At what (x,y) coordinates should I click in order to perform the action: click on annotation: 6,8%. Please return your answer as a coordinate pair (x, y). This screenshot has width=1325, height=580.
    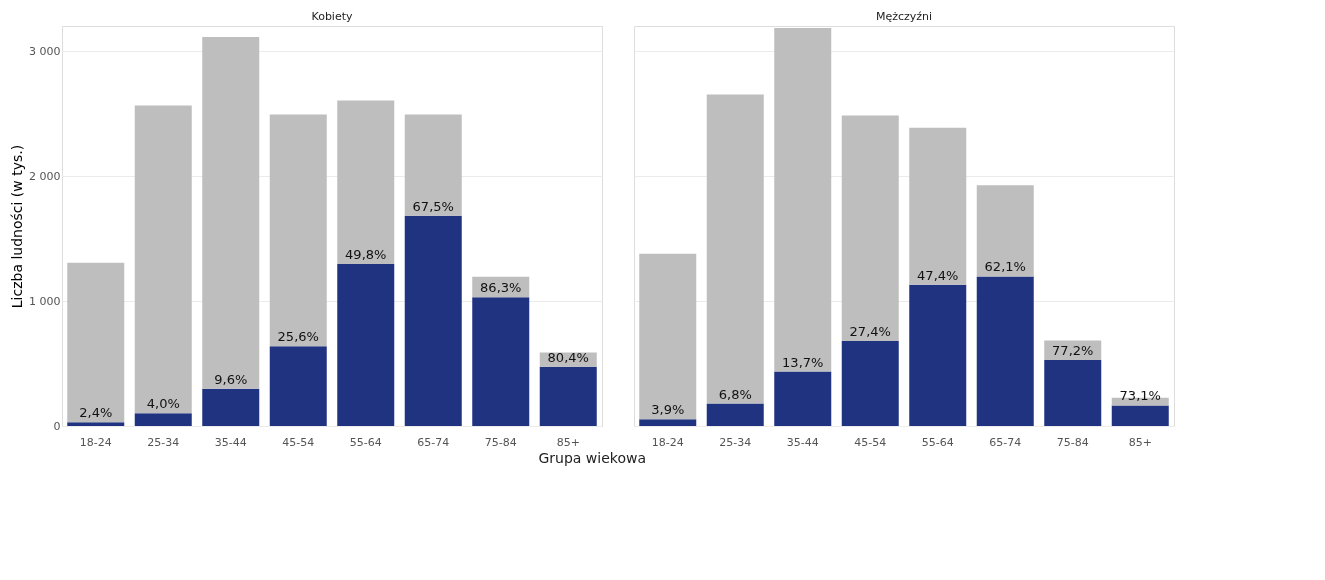
    Looking at the image, I should click on (735, 394).